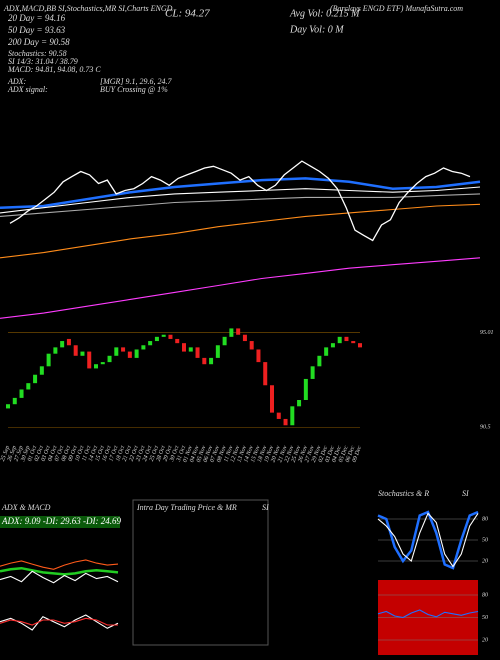 Image resolution: width=500 pixels, height=660 pixels. What do you see at coordinates (37, 53) in the screenshot?
I see `stat: Stochastics: 90.58` at bounding box center [37, 53].